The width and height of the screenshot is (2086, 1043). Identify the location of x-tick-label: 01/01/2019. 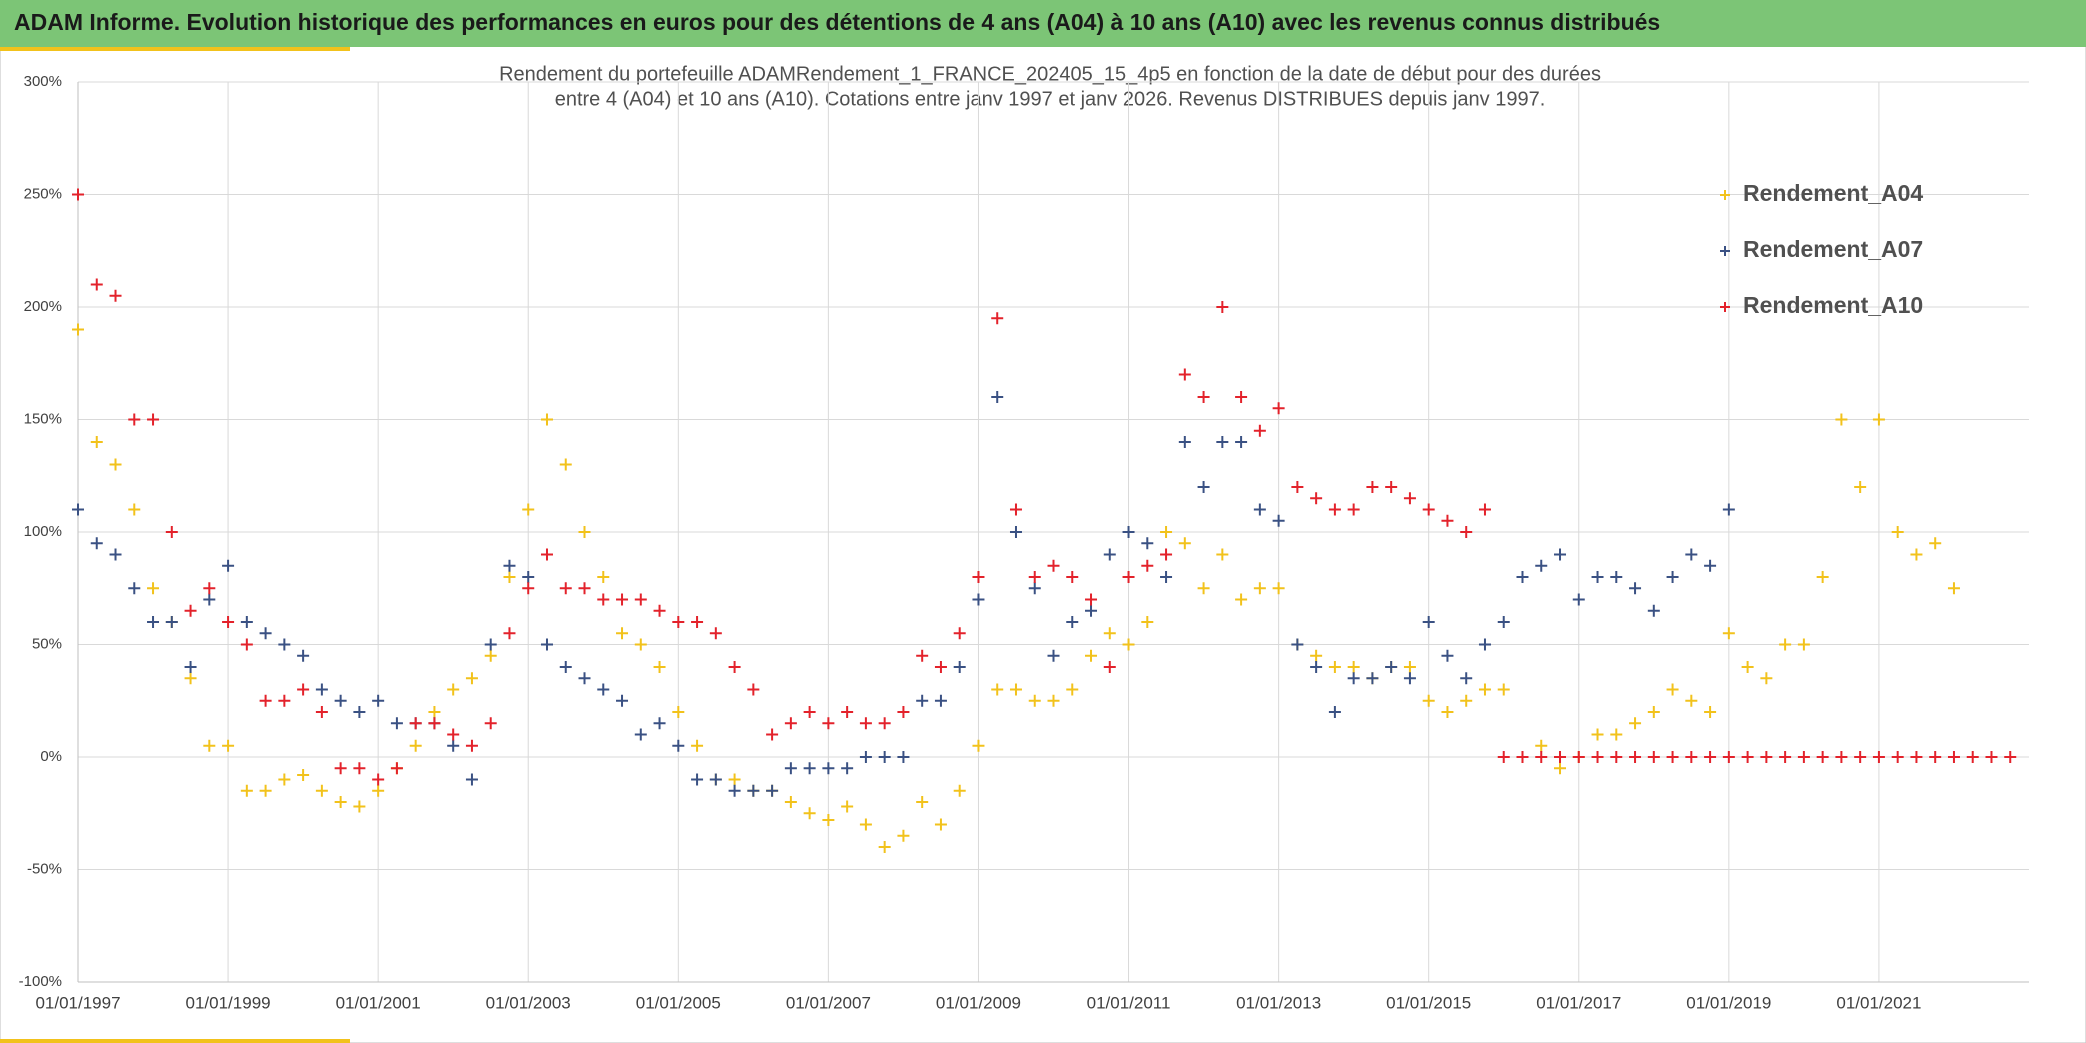
(1728, 1002).